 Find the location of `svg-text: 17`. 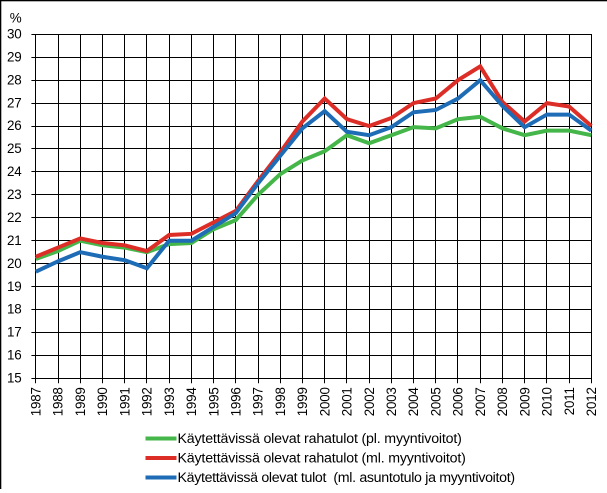

svg-text: 17 is located at coordinates (14, 332).